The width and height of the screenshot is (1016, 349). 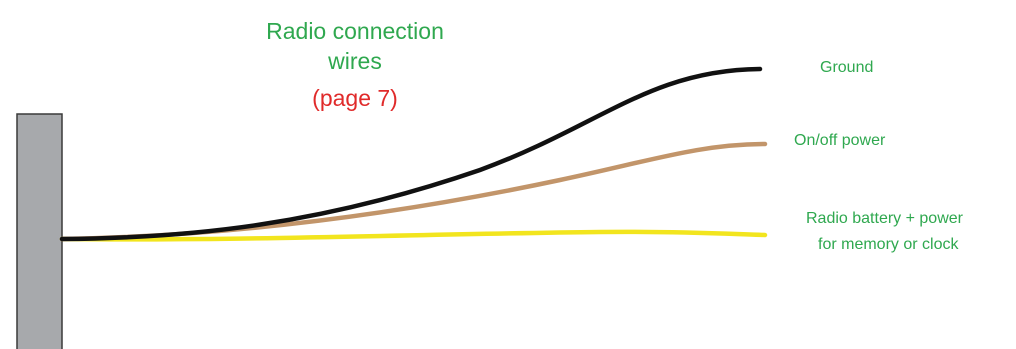 I want to click on page-reference: (page 7), so click(x=355, y=98).